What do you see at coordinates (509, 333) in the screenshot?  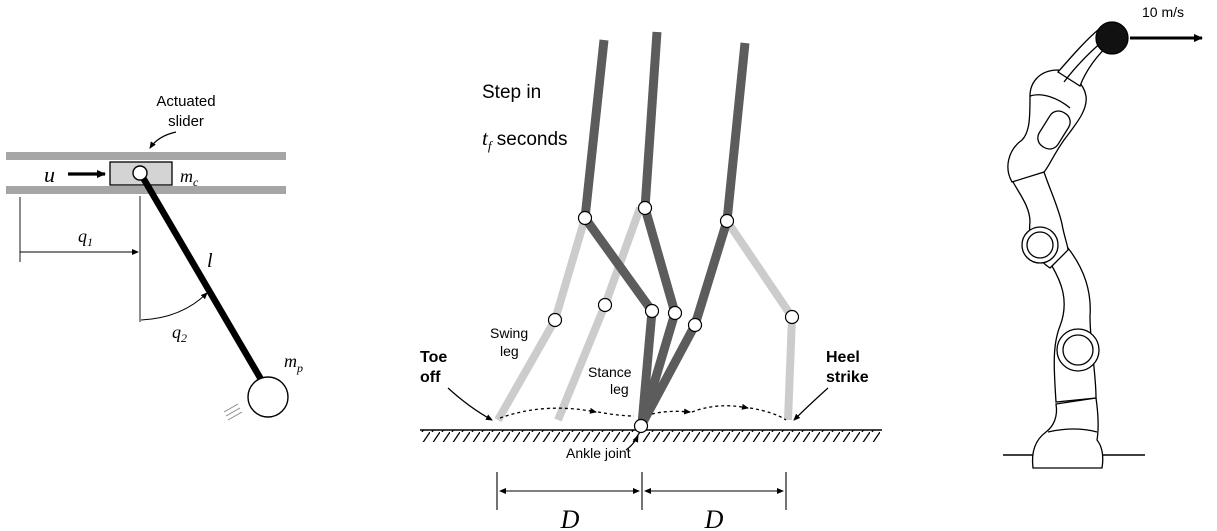 I see `swing-leg-label-line1: Swing` at bounding box center [509, 333].